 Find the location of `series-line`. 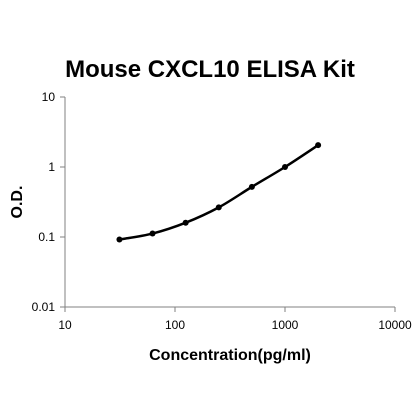

series-line is located at coordinates (219, 192).